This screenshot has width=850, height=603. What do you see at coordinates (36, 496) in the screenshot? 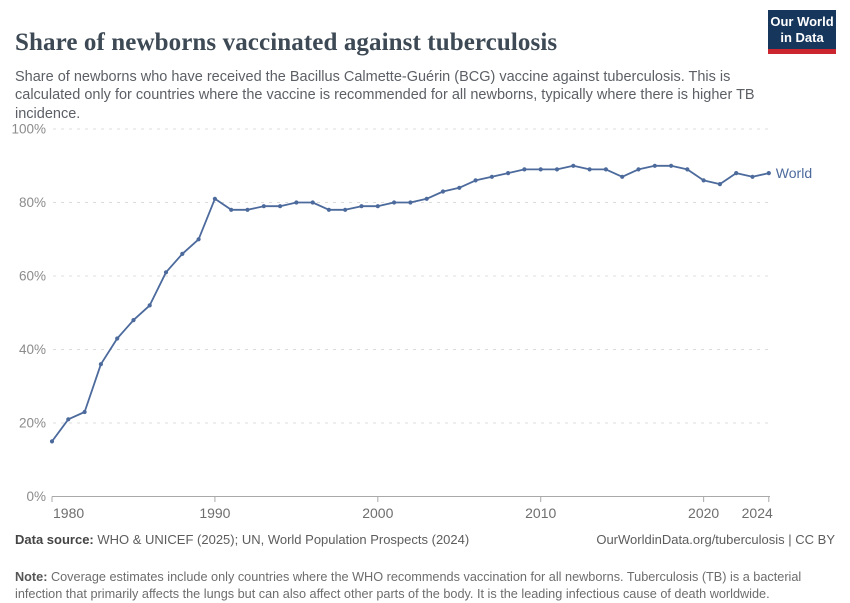
I see `y-tick-label: 0%` at bounding box center [36, 496].